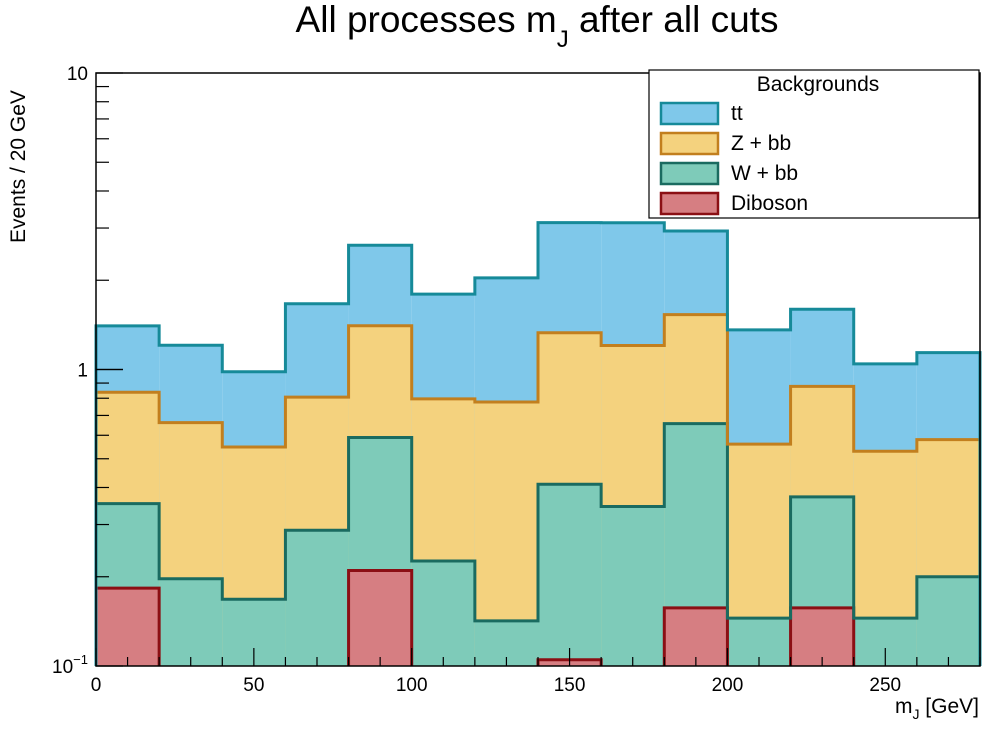  I want to click on legend: Backgrounds tt Z + bb W + bb Diboson, so click(814, 144).